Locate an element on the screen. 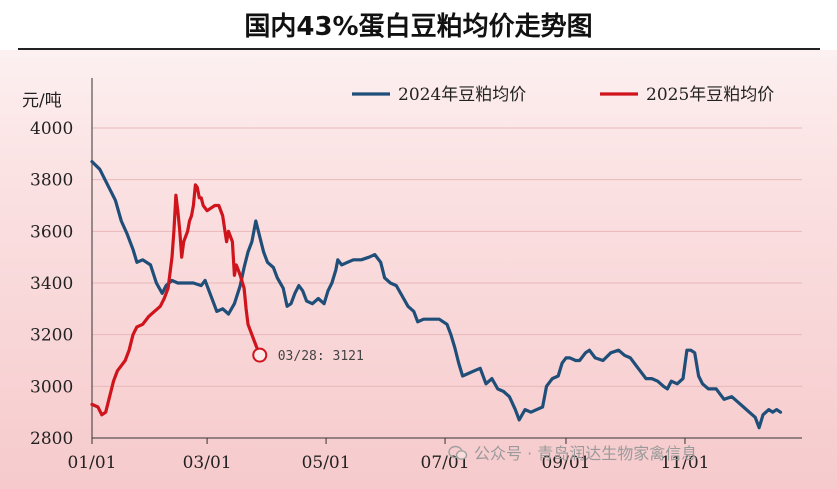 This screenshot has width=837, height=489. y-tick-label: 2800 is located at coordinates (51, 439).